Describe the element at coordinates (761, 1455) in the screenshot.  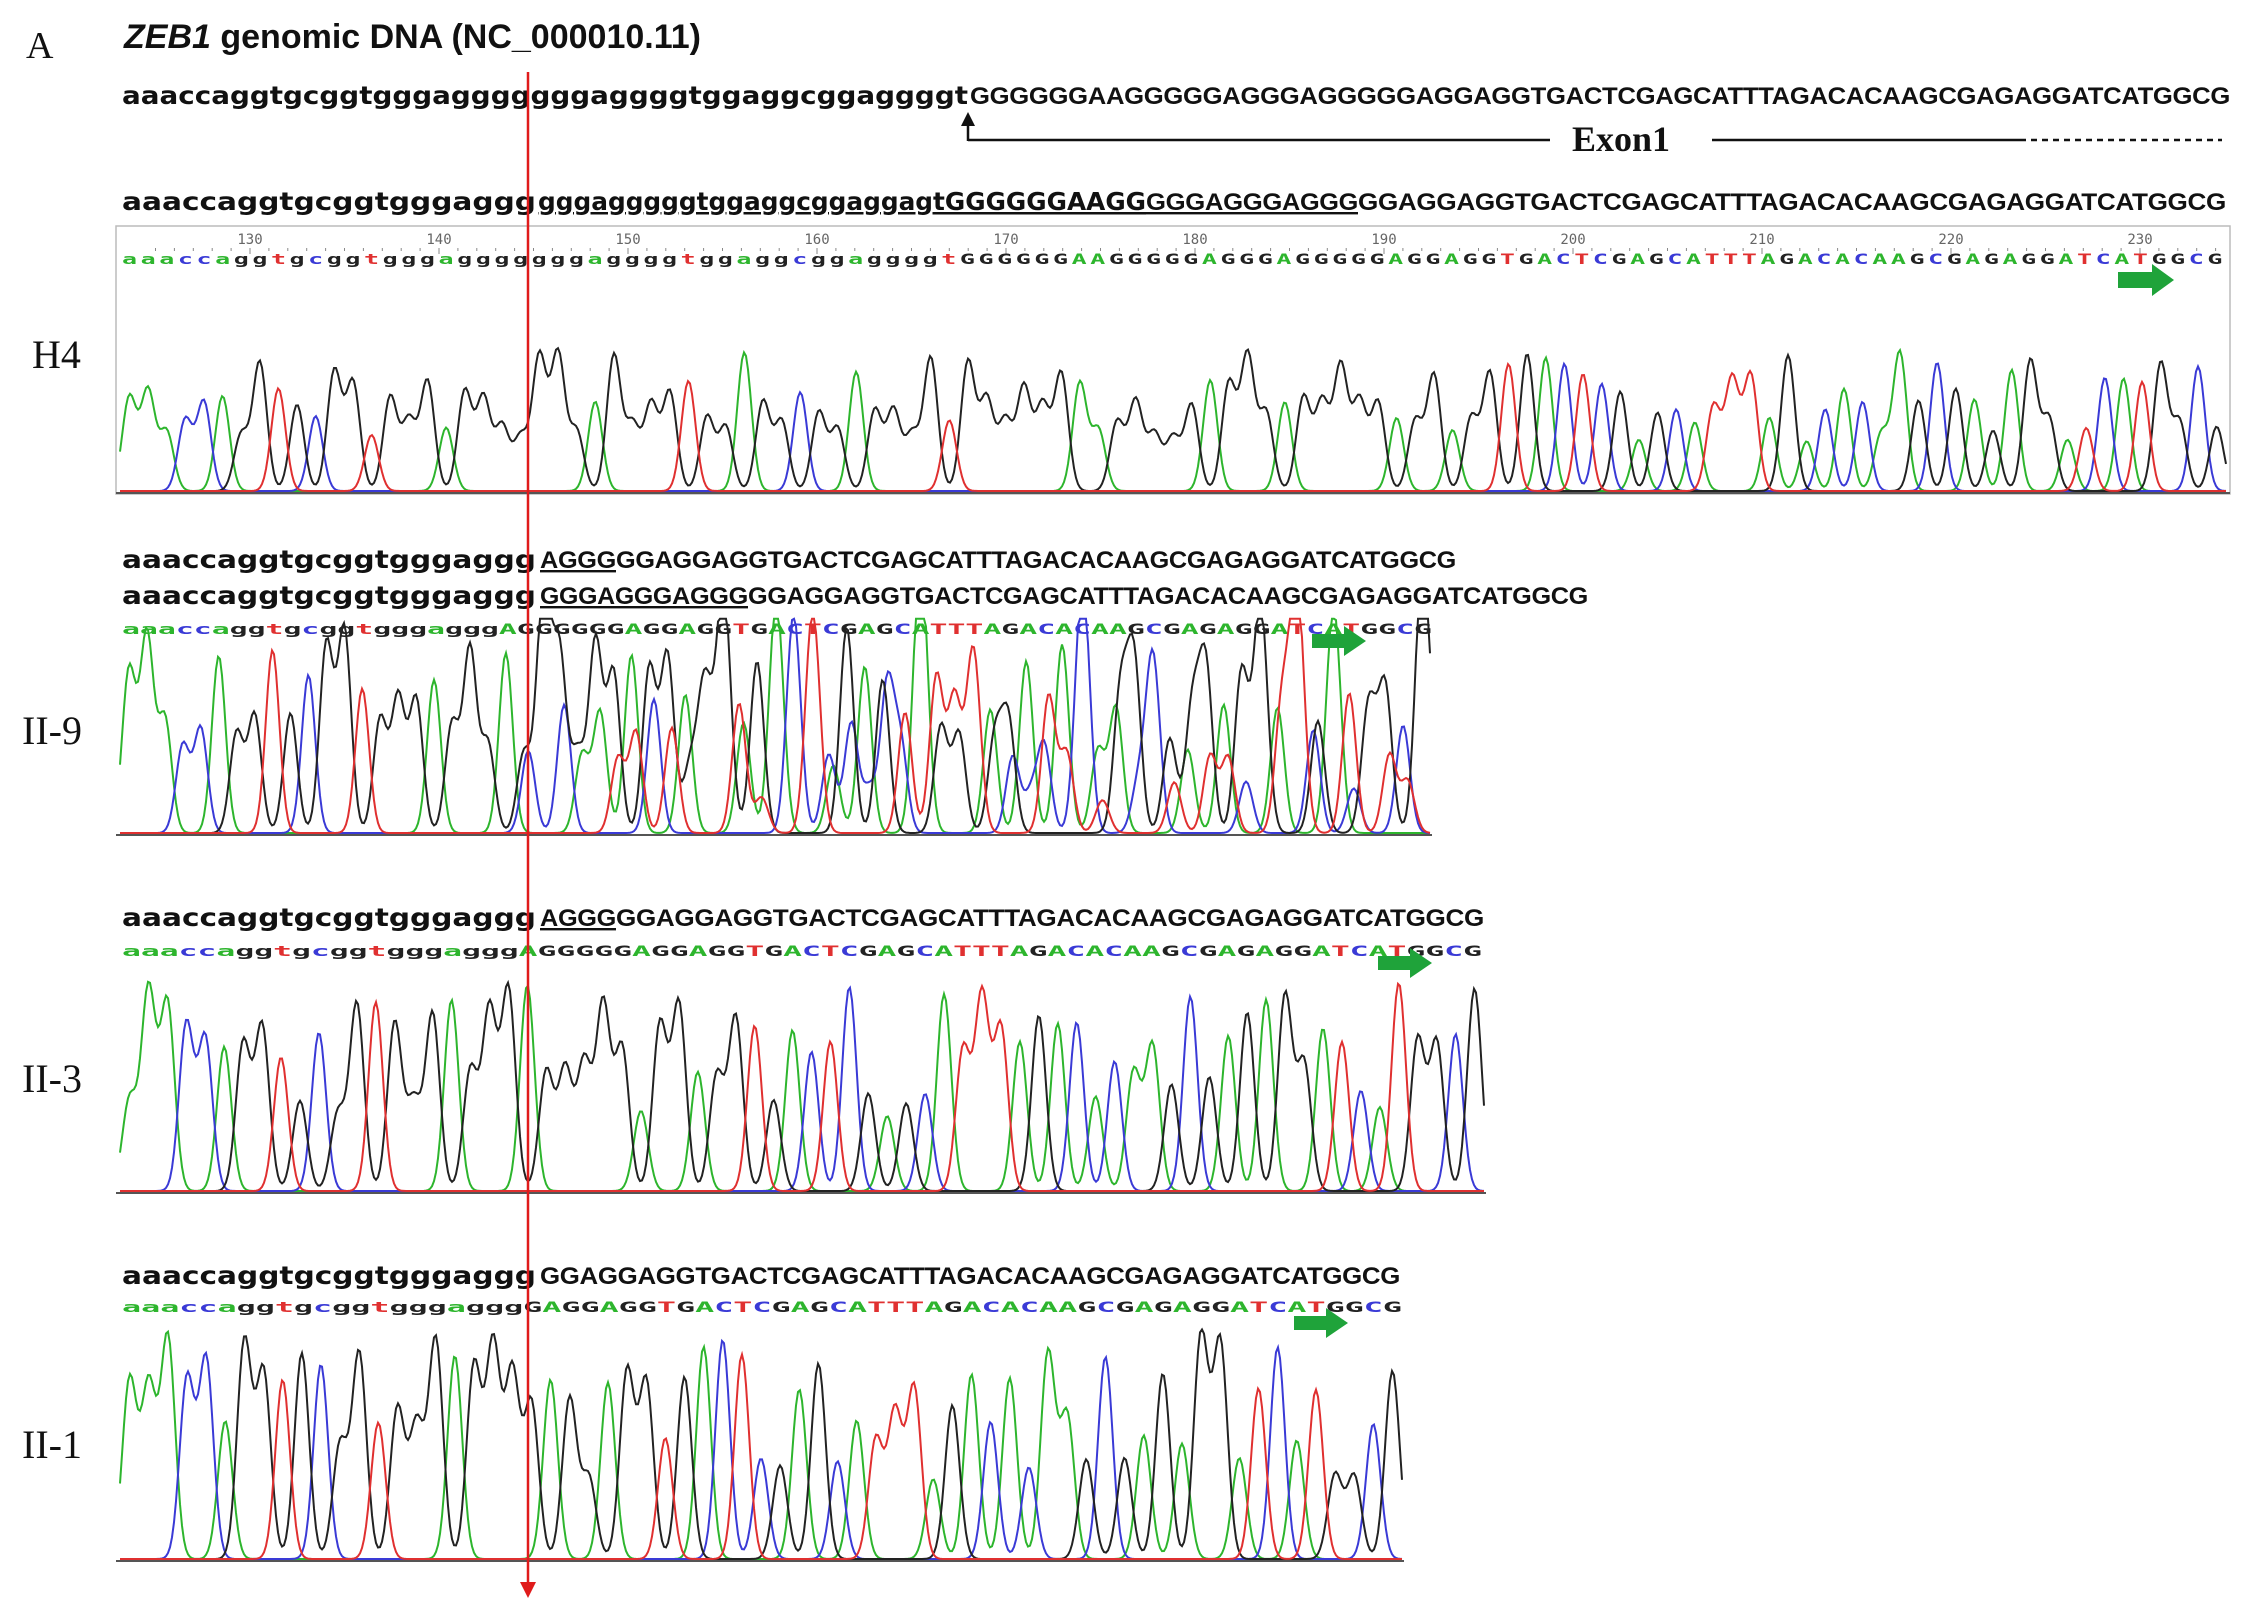
I see `trace-t` at that location.